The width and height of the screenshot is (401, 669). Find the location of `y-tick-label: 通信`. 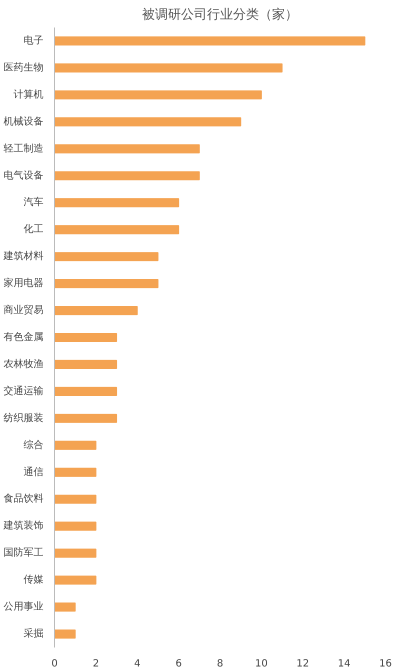

y-tick-label: 通信 is located at coordinates (34, 472).